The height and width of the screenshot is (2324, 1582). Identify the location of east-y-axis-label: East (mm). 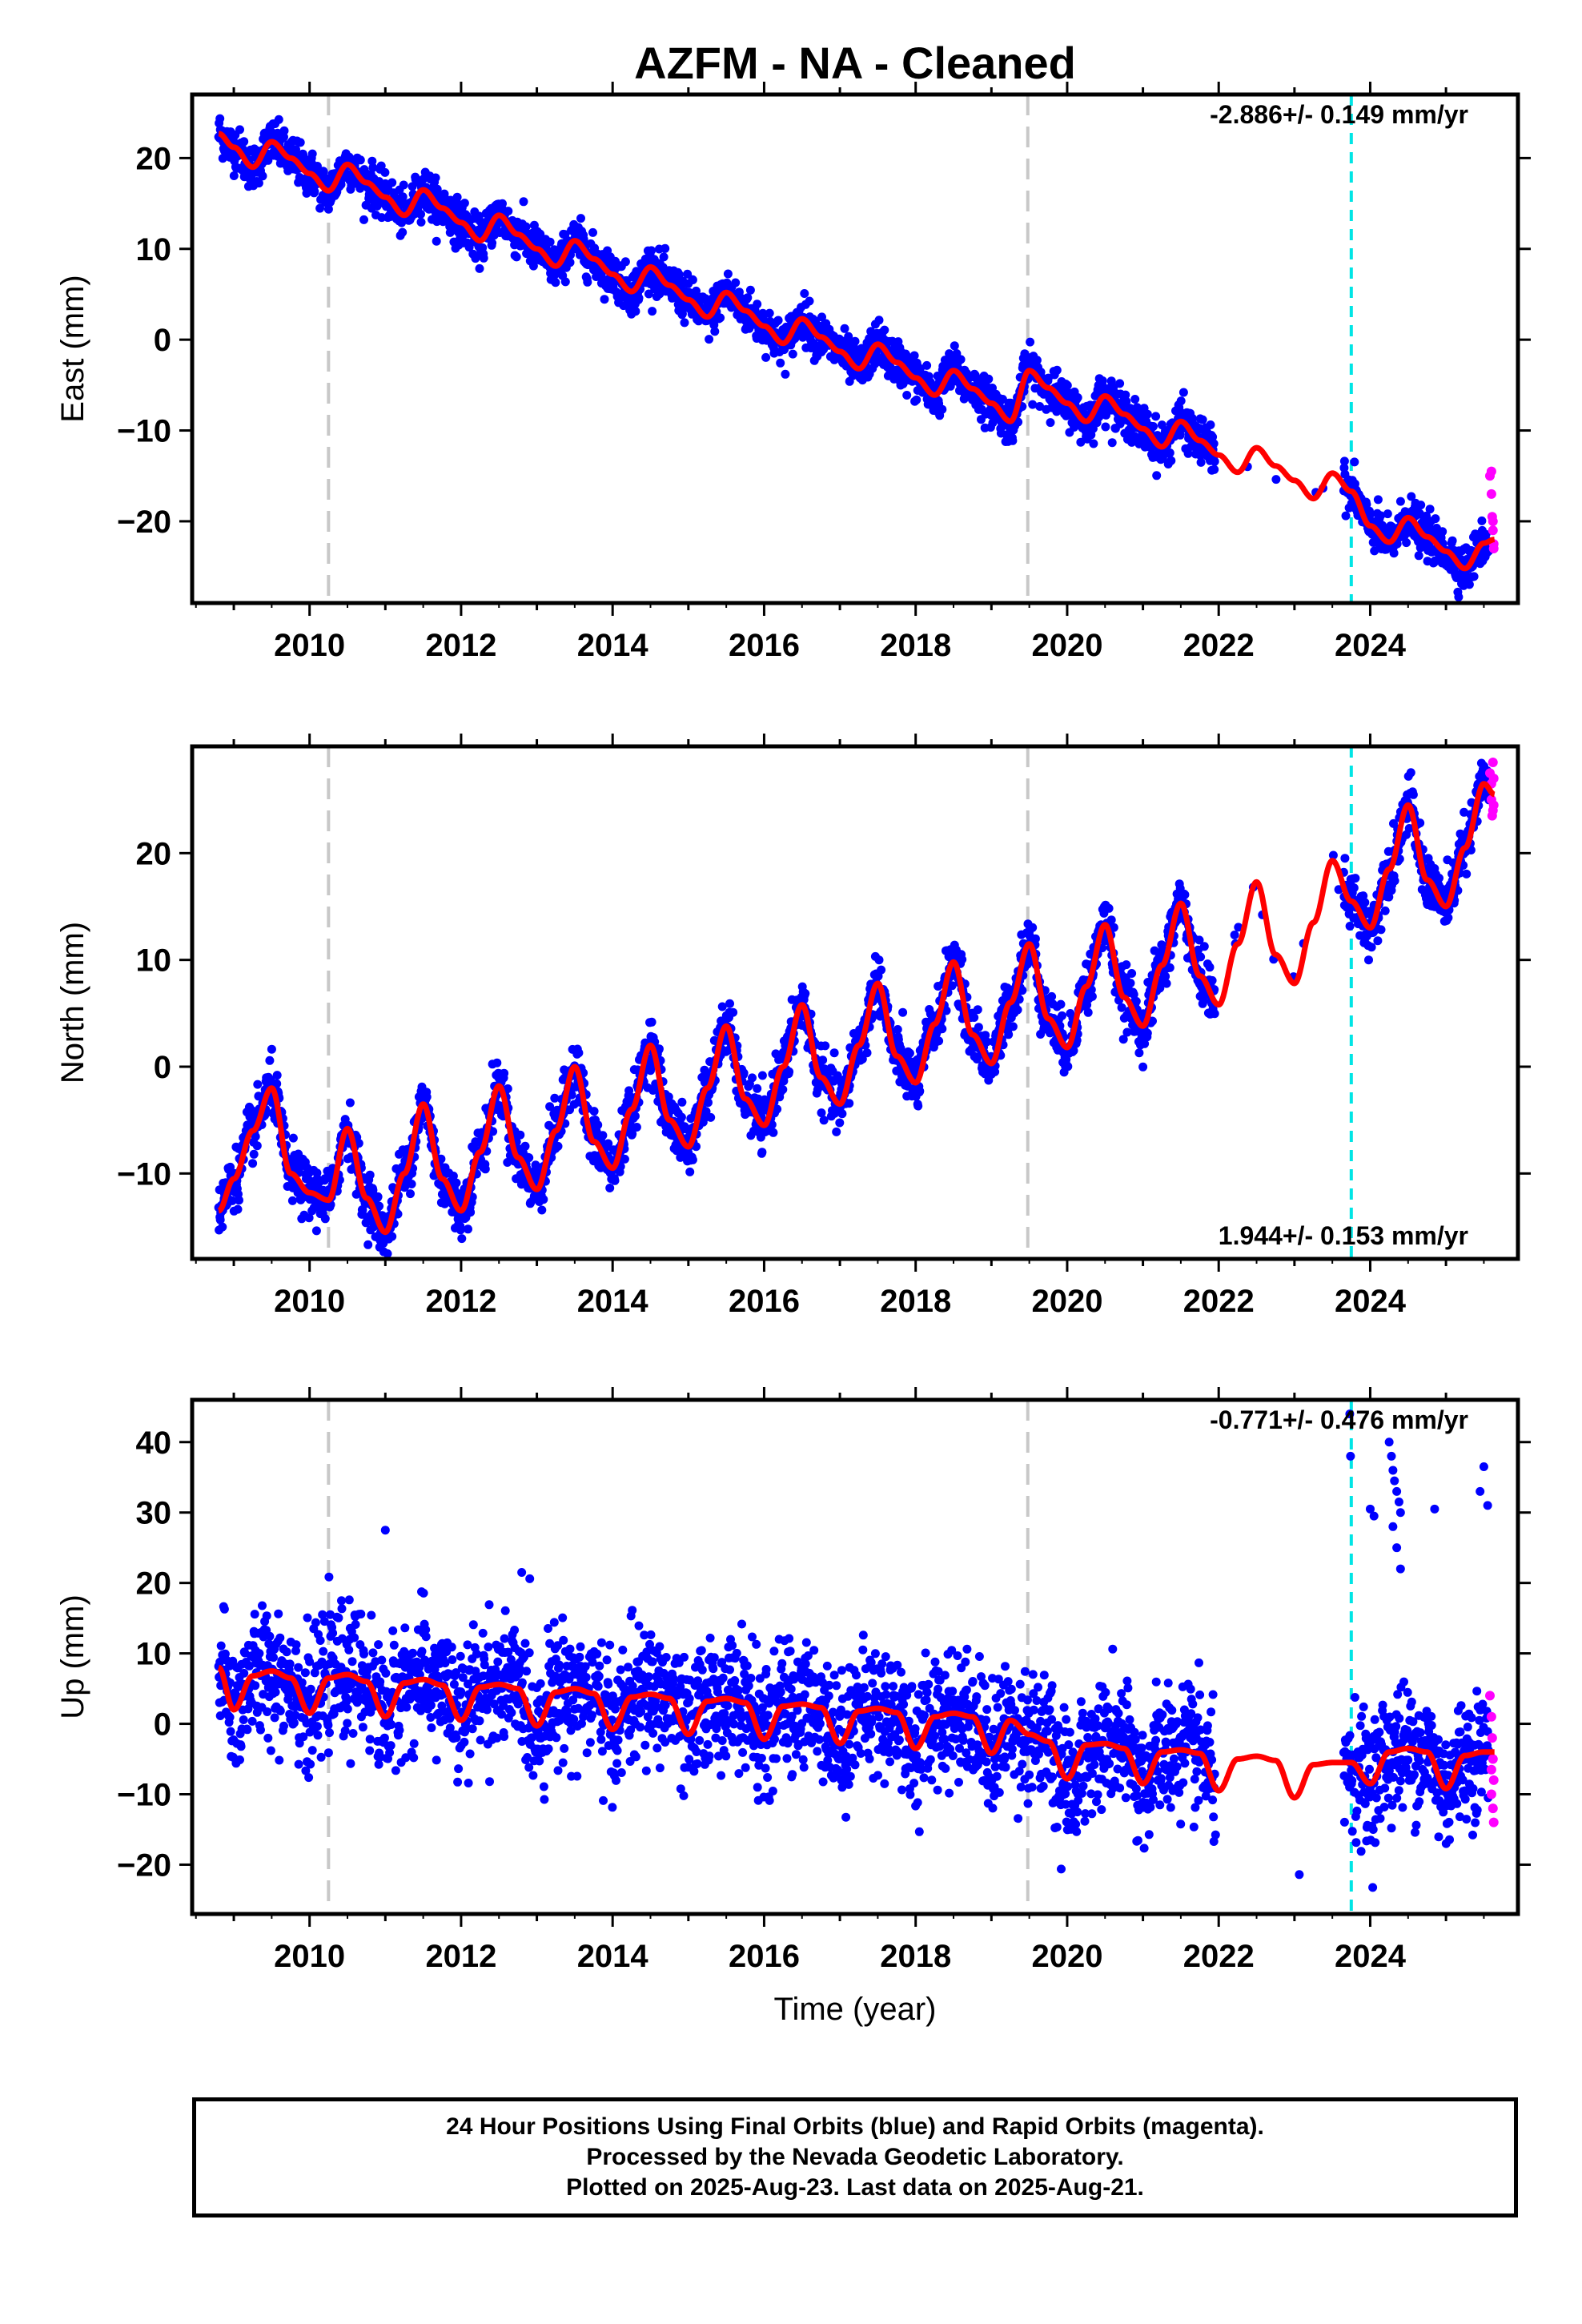
(72, 348).